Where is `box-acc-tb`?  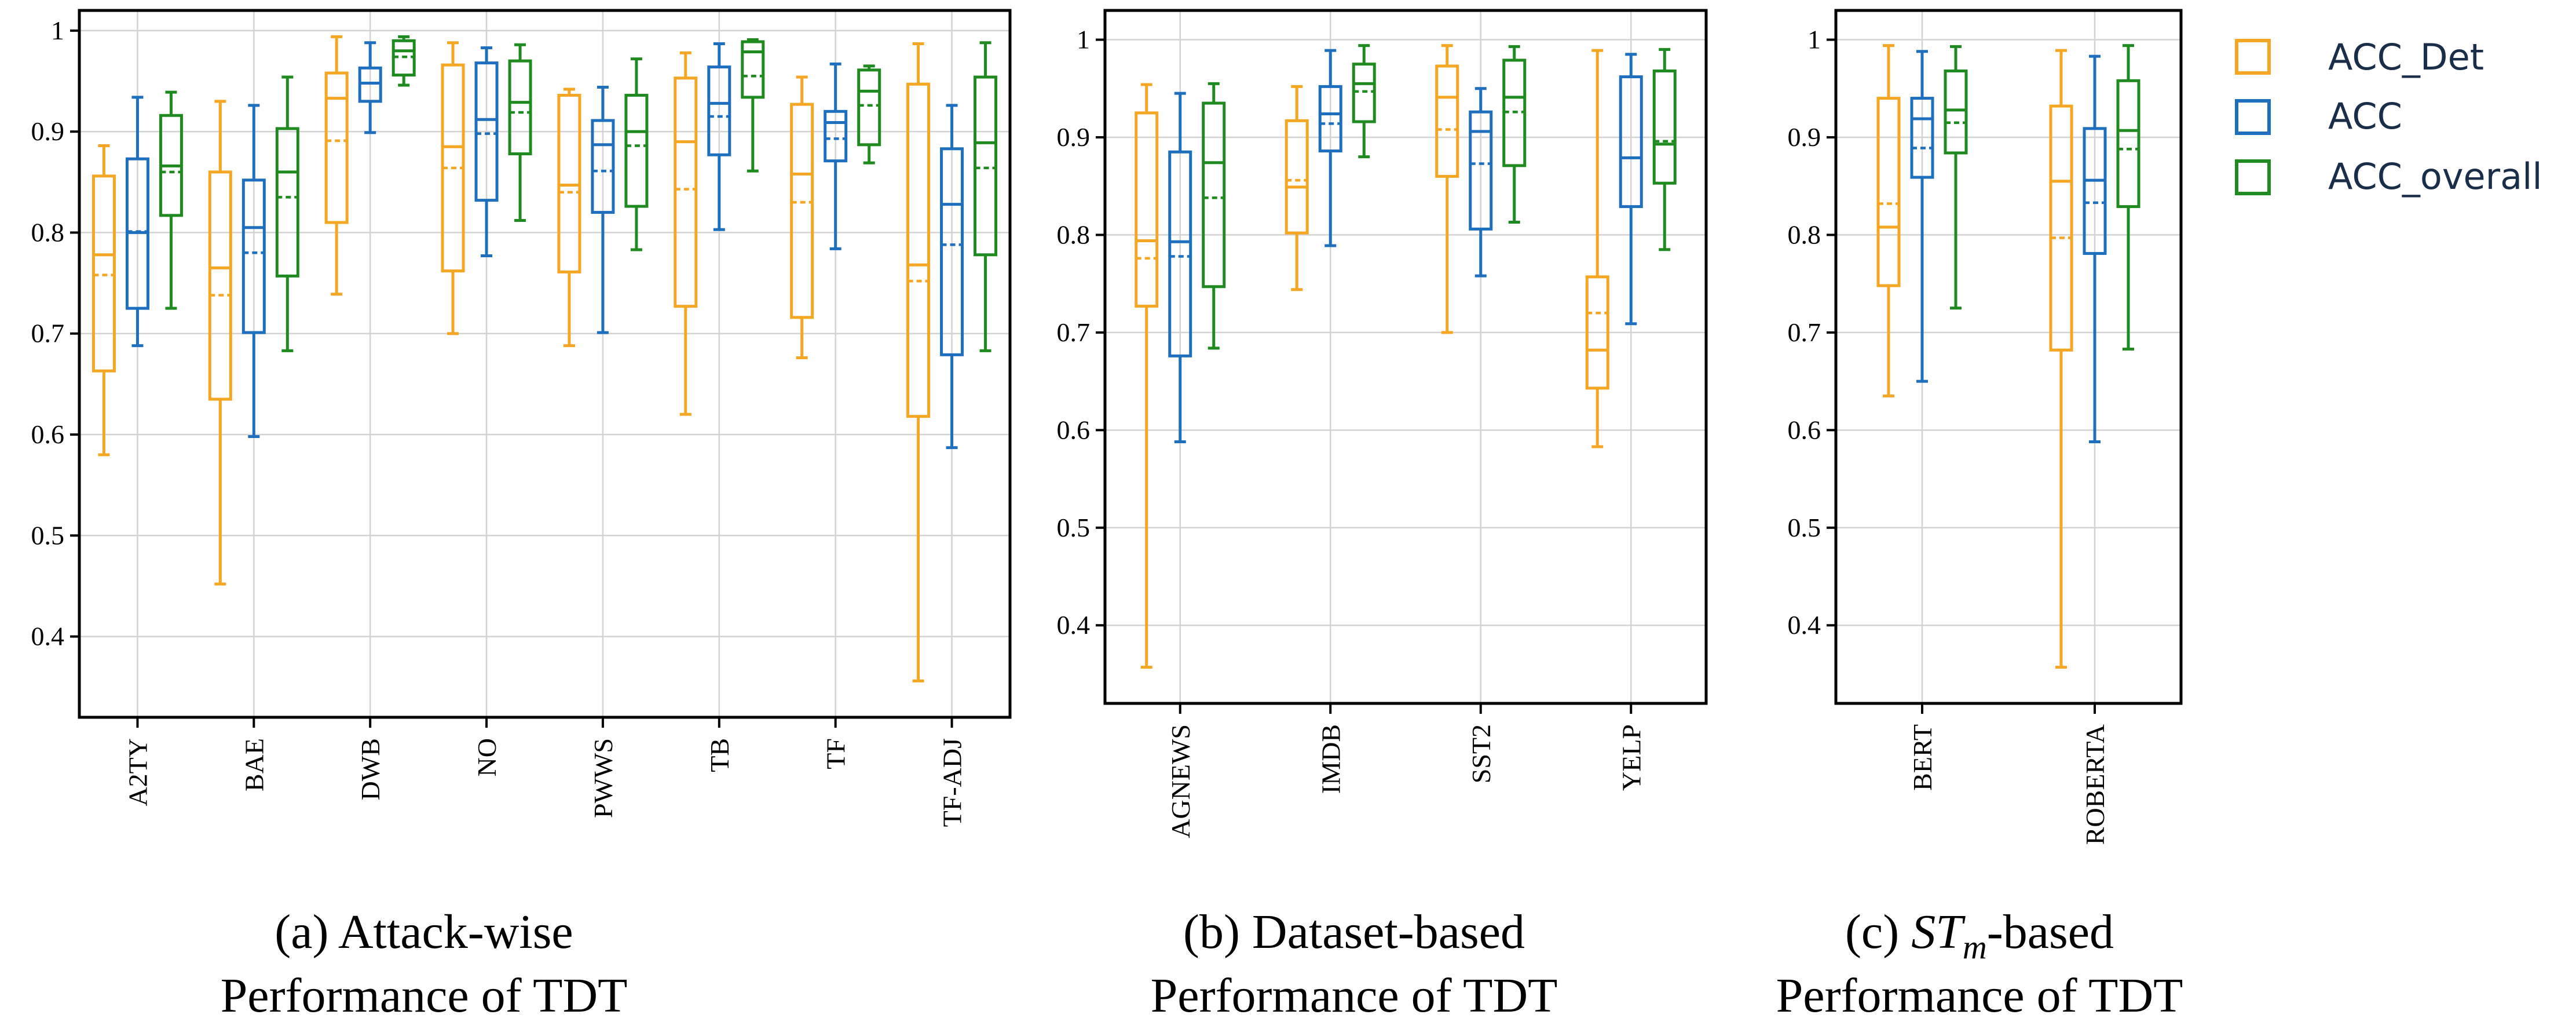 box-acc-tb is located at coordinates (719, 136).